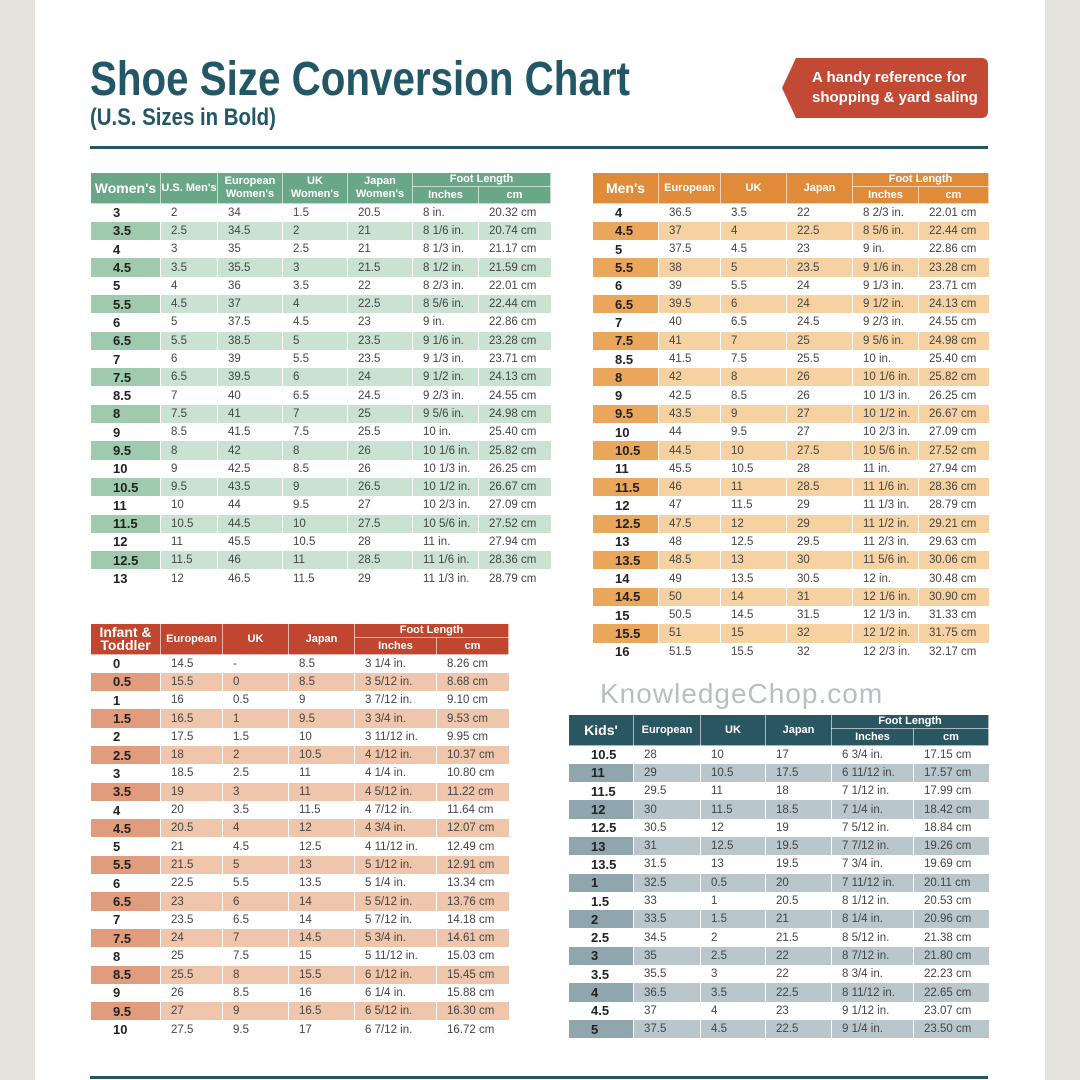  Describe the element at coordinates (299, 1029) in the screenshot. I see `table-row: 10 27.5 9.5 17 6 7/12 in. 16.72 cm` at that location.